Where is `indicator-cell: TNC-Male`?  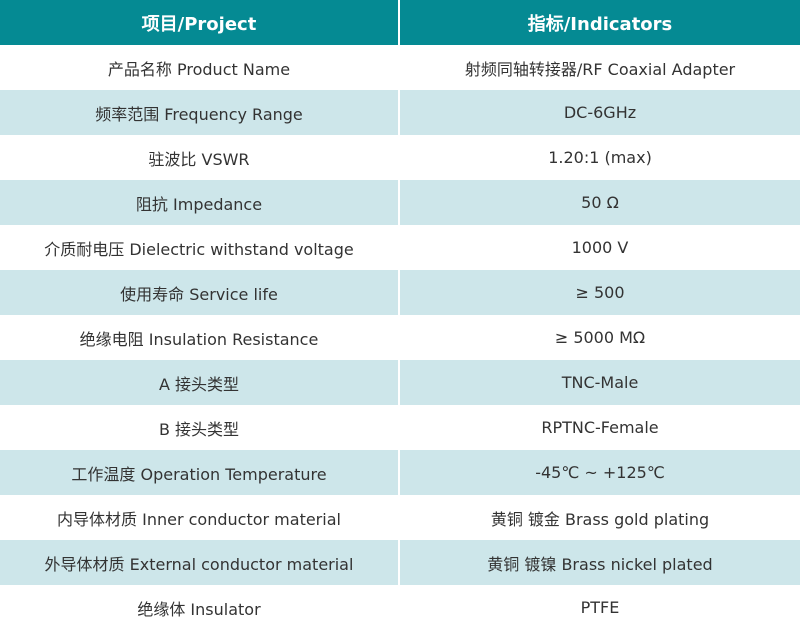 indicator-cell: TNC-Male is located at coordinates (600, 382).